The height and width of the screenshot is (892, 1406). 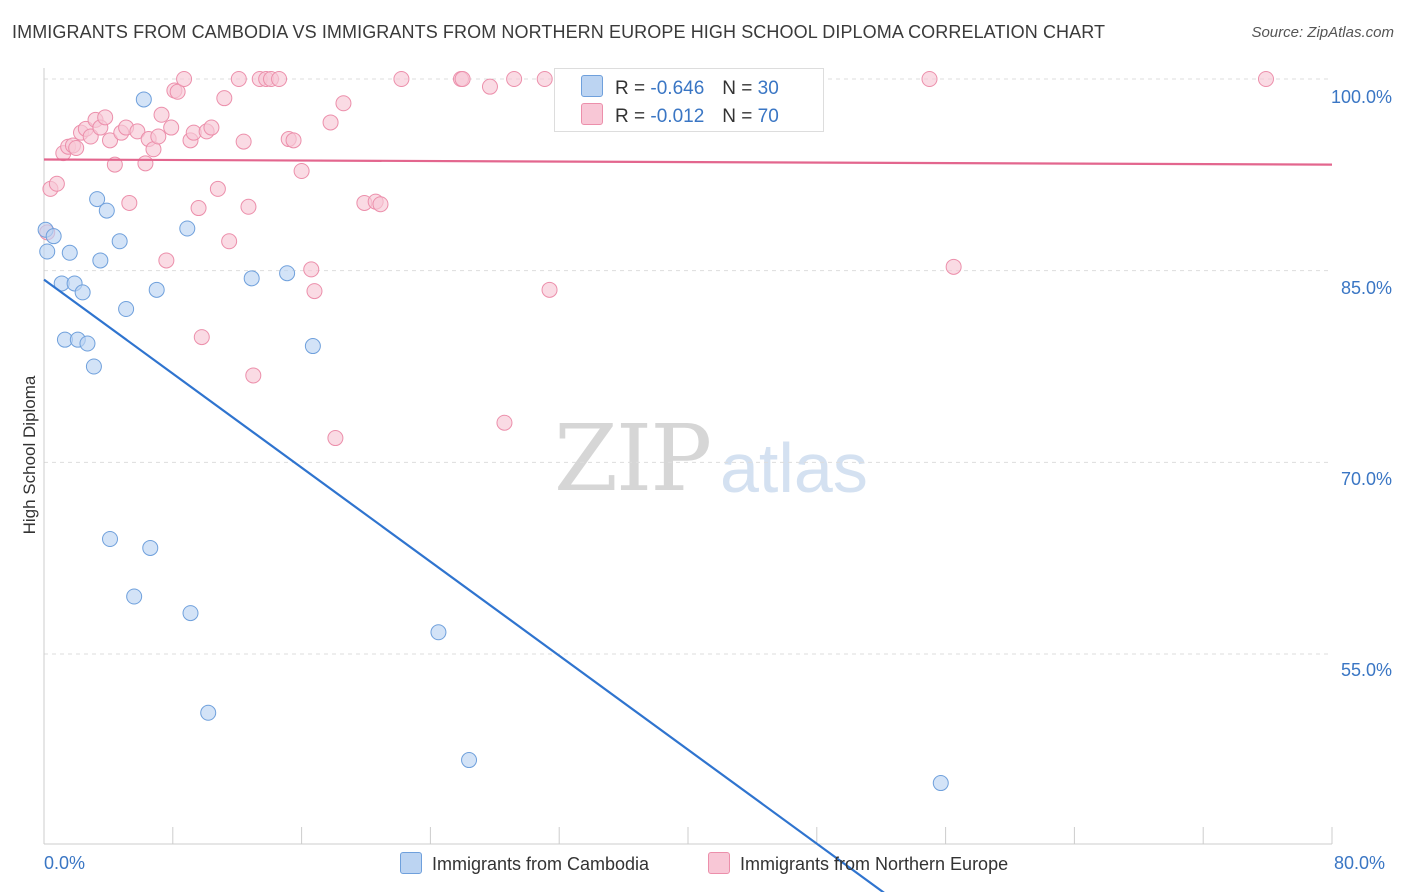 What do you see at coordinates (1360, 863) in the screenshot?
I see `x-tick-label-max: 80.0%` at bounding box center [1360, 863].